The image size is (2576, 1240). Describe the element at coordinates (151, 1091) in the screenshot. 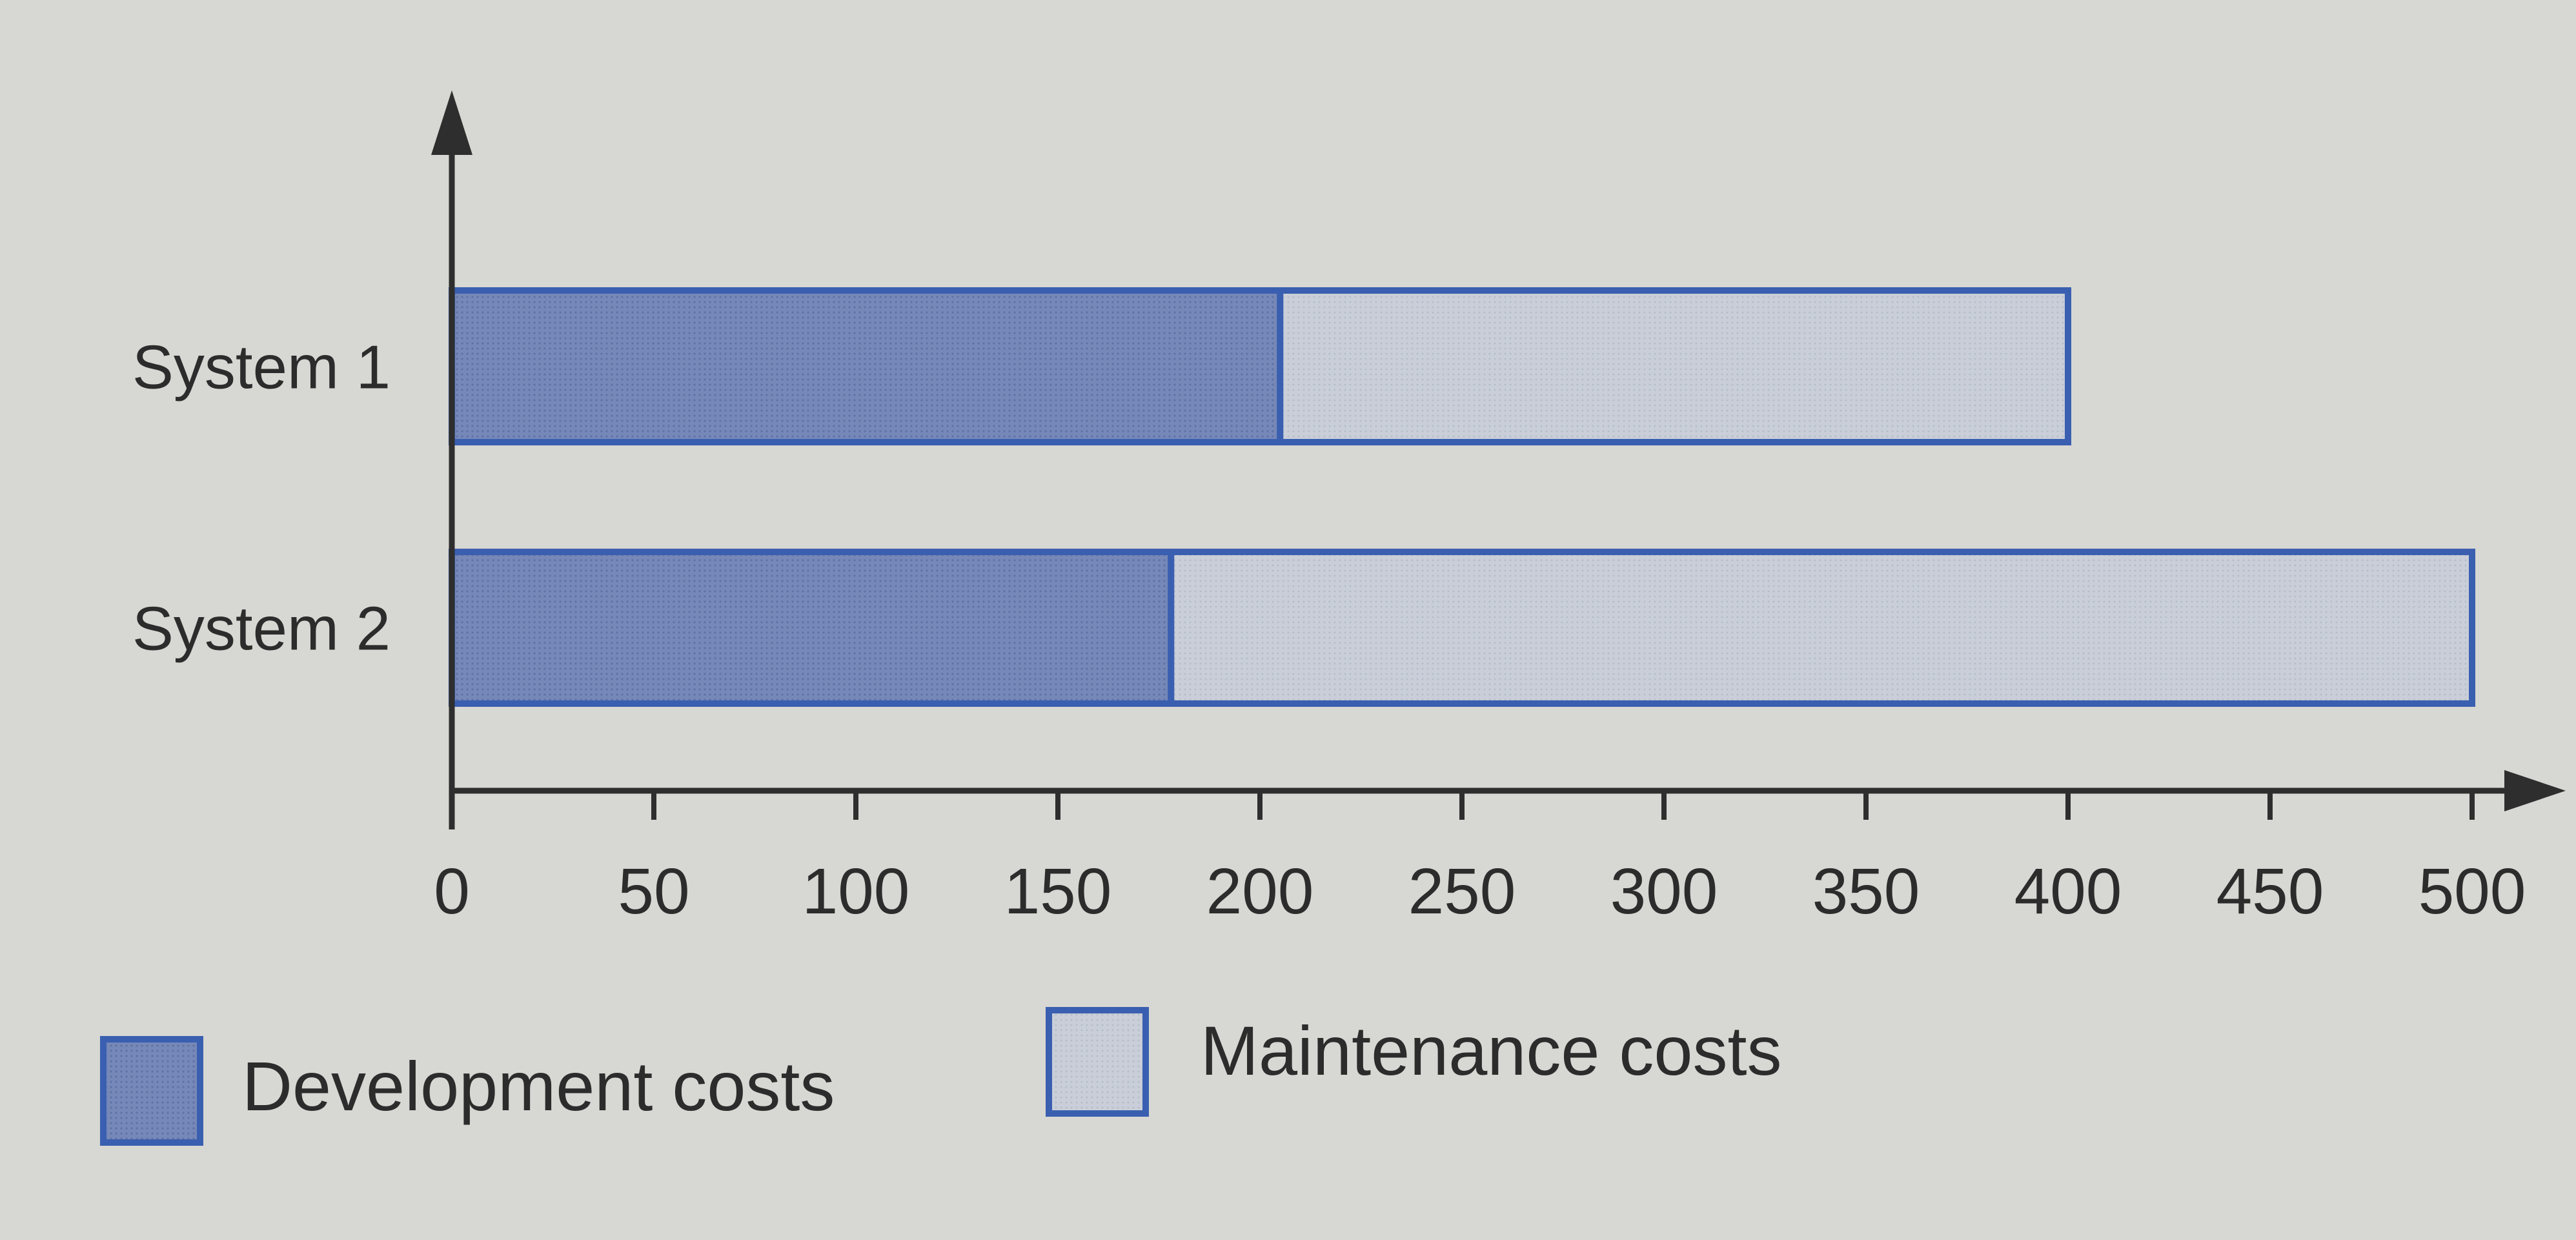

I see `legend-swatch-development` at that location.